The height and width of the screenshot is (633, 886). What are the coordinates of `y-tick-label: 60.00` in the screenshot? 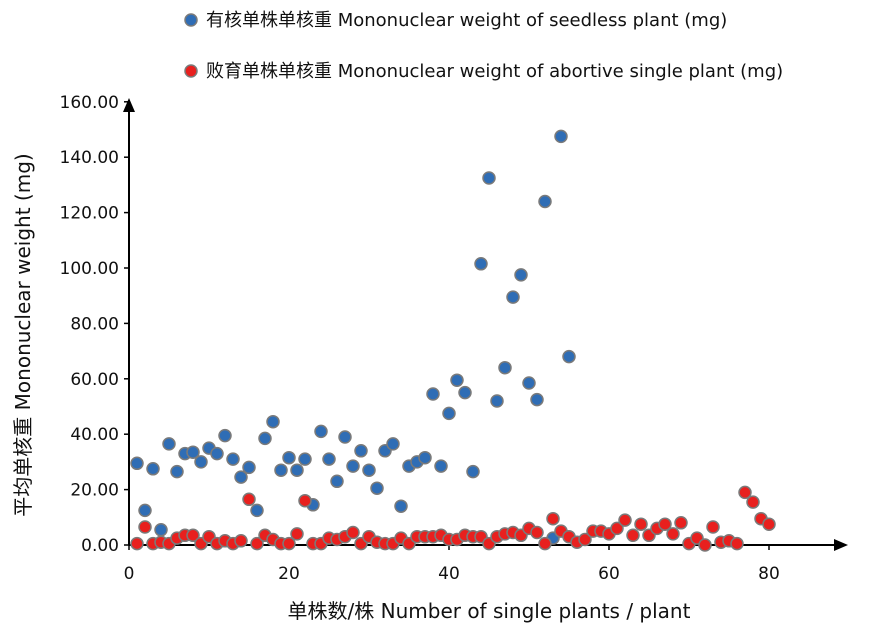 It's located at (94, 380).